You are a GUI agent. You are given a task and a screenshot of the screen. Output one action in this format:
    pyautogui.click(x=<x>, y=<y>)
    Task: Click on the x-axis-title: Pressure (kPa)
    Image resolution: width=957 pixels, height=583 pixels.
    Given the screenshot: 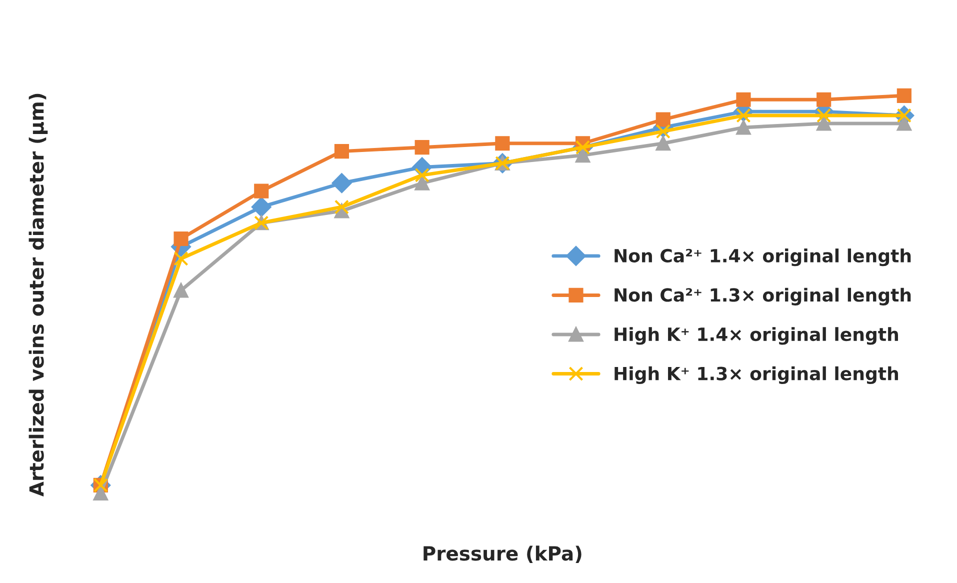 What is the action you would take?
    pyautogui.click(x=503, y=555)
    